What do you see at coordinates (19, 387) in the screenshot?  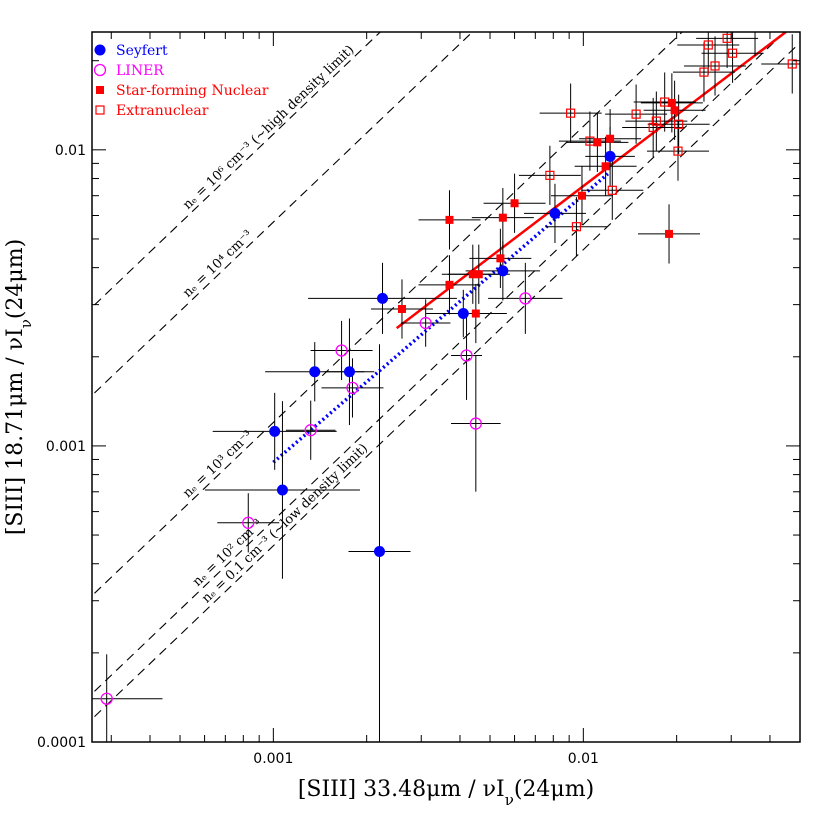 I see `y-axis-label: [SIII] 18.71μm / νIν(24μm)` at bounding box center [19, 387].